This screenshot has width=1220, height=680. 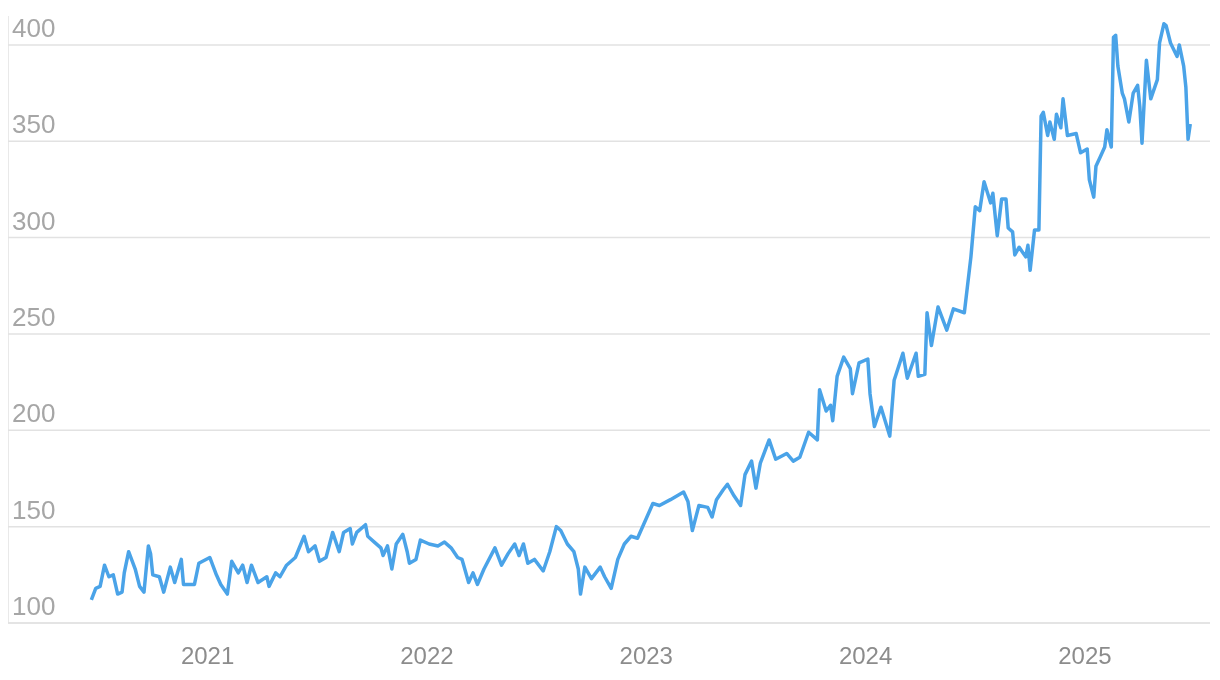 I want to click on x-tick-label: 2024, so click(x=865, y=656).